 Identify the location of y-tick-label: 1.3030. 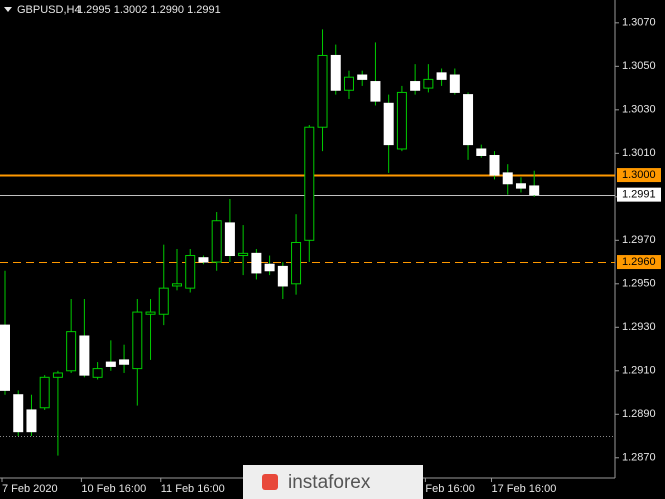
(639, 110).